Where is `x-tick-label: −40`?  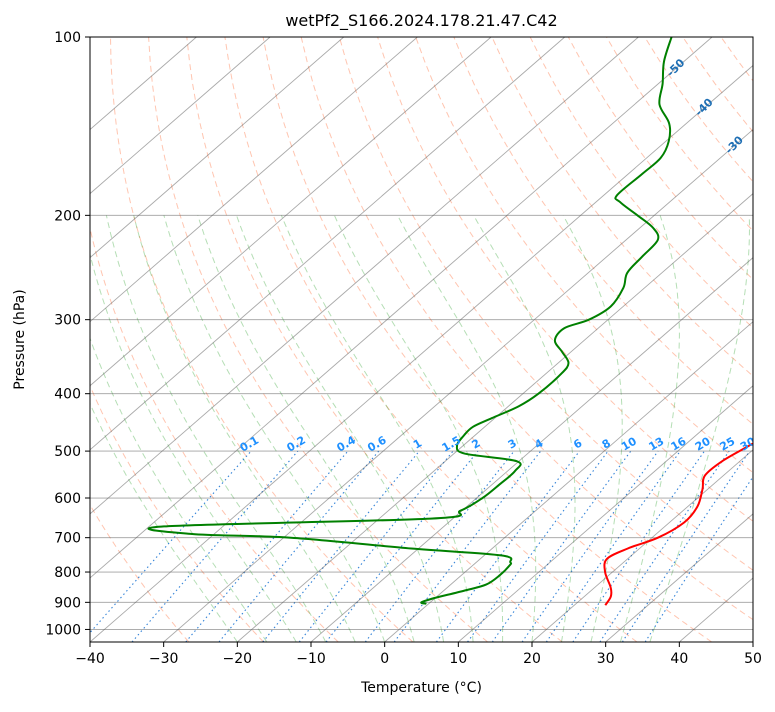 x-tick-label: −40 is located at coordinates (90, 659).